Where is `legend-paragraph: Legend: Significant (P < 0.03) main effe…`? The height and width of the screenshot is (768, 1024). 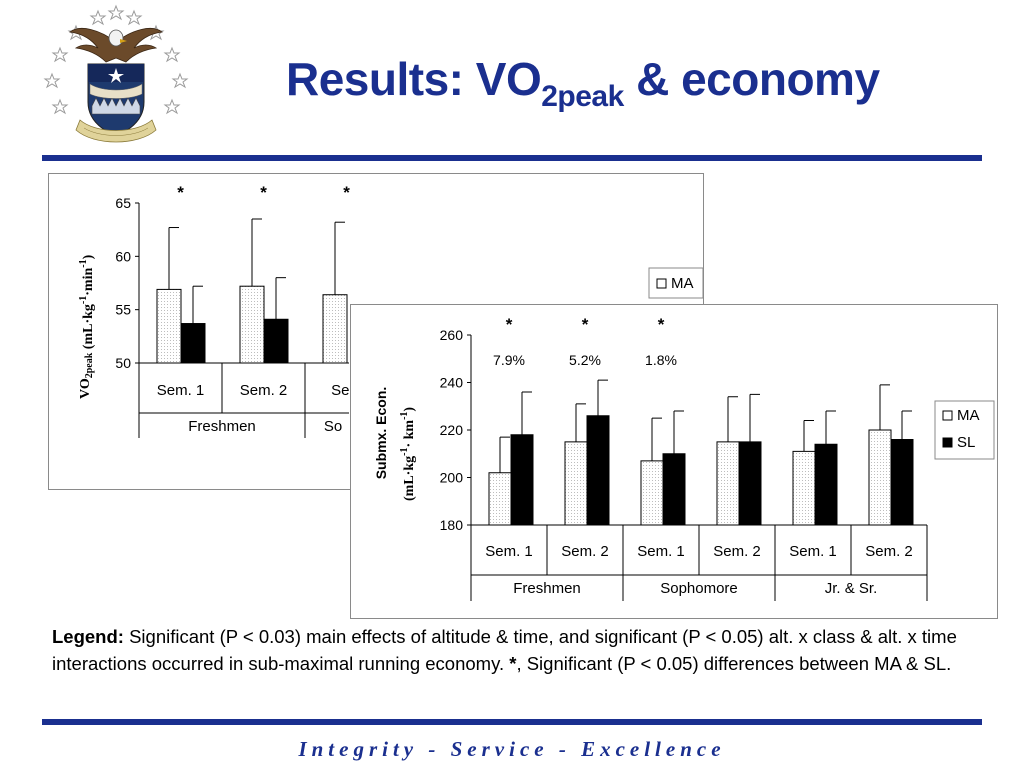 legend-paragraph: Legend: Significant (P < 0.03) main effe… is located at coordinates (517, 650).